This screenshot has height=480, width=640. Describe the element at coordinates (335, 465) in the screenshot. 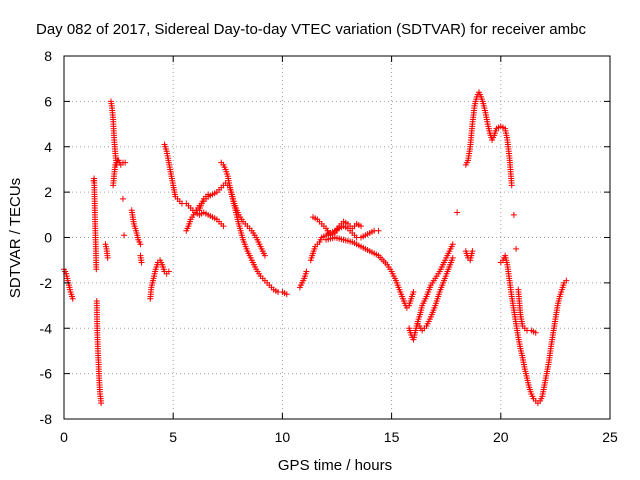

I see `x-axis-label: GPS time / hours` at that location.